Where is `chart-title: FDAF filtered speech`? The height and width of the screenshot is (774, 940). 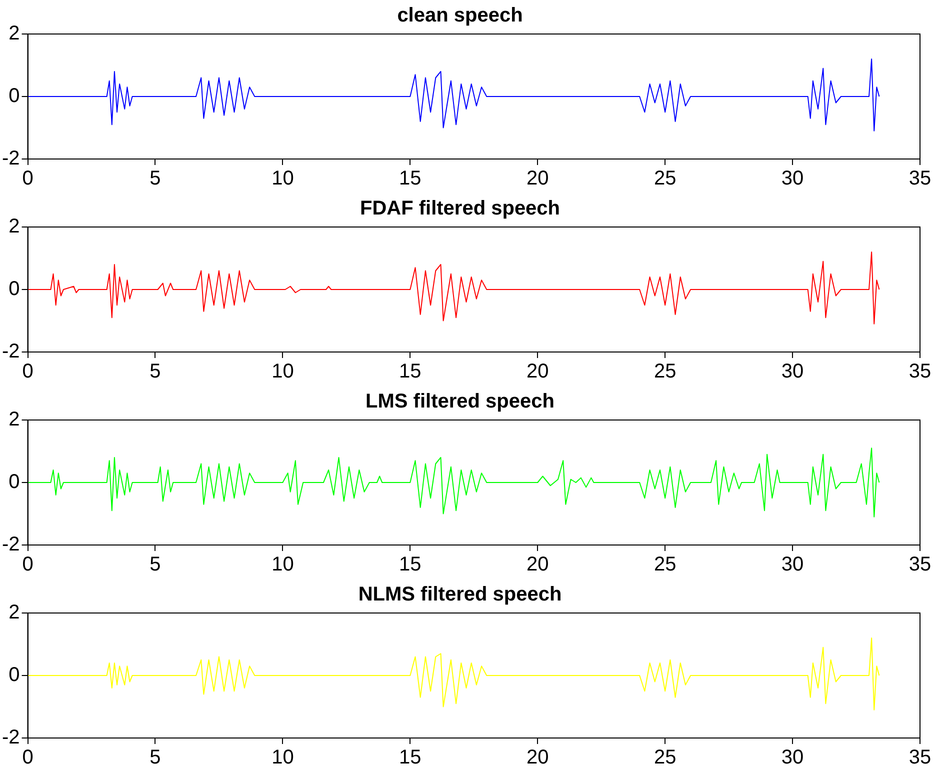
chart-title: FDAF filtered speech is located at coordinates (460, 209).